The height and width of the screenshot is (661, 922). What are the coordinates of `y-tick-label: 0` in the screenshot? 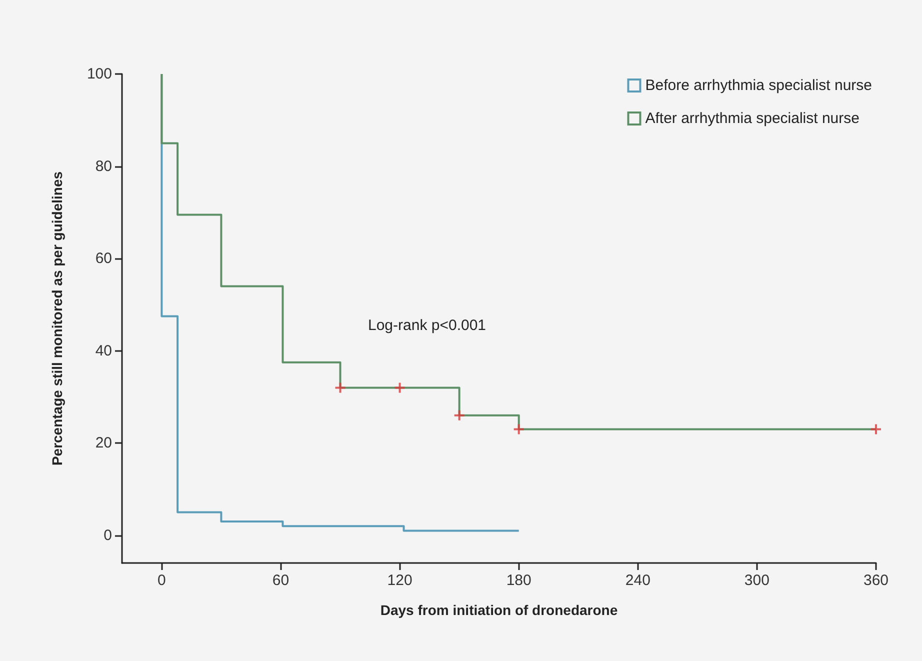 It's located at (108, 535).